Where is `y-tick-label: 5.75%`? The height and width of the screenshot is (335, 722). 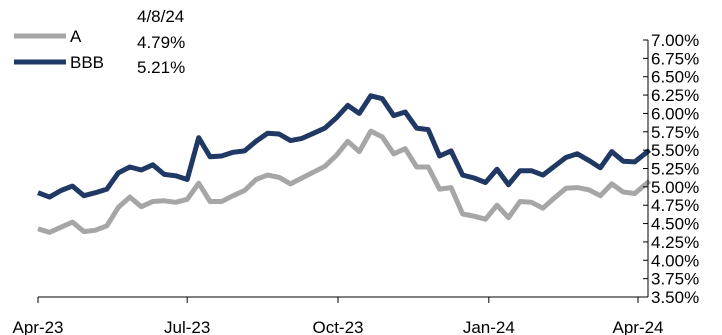
y-tick-label: 5.75% is located at coordinates (675, 132).